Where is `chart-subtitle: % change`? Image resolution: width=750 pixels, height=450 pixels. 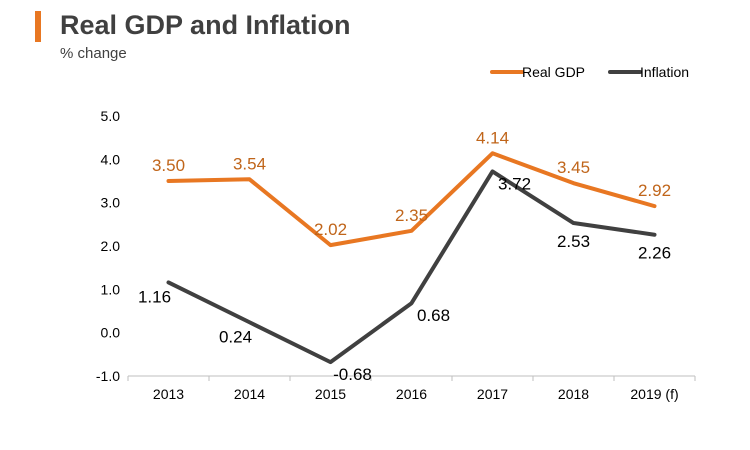 chart-subtitle: % change is located at coordinates (93, 53).